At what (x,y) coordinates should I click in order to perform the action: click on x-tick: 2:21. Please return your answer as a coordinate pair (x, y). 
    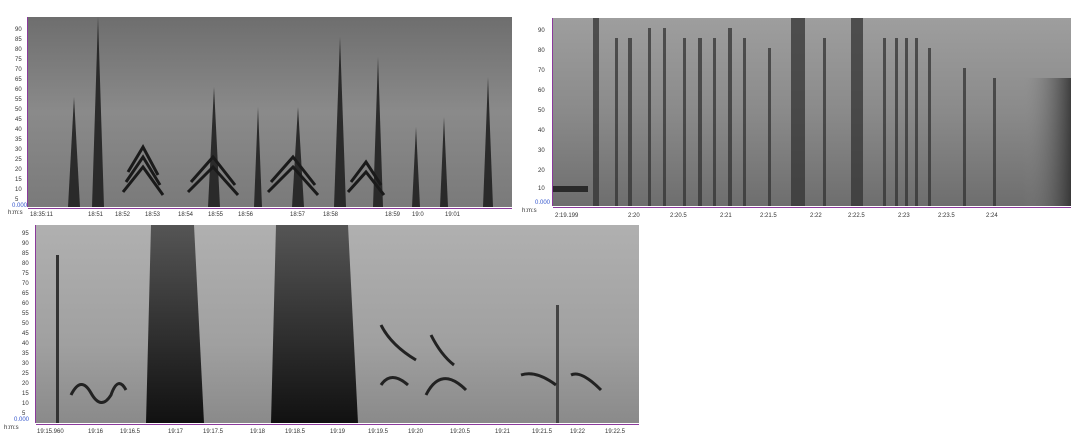
    Looking at the image, I should click on (726, 216).